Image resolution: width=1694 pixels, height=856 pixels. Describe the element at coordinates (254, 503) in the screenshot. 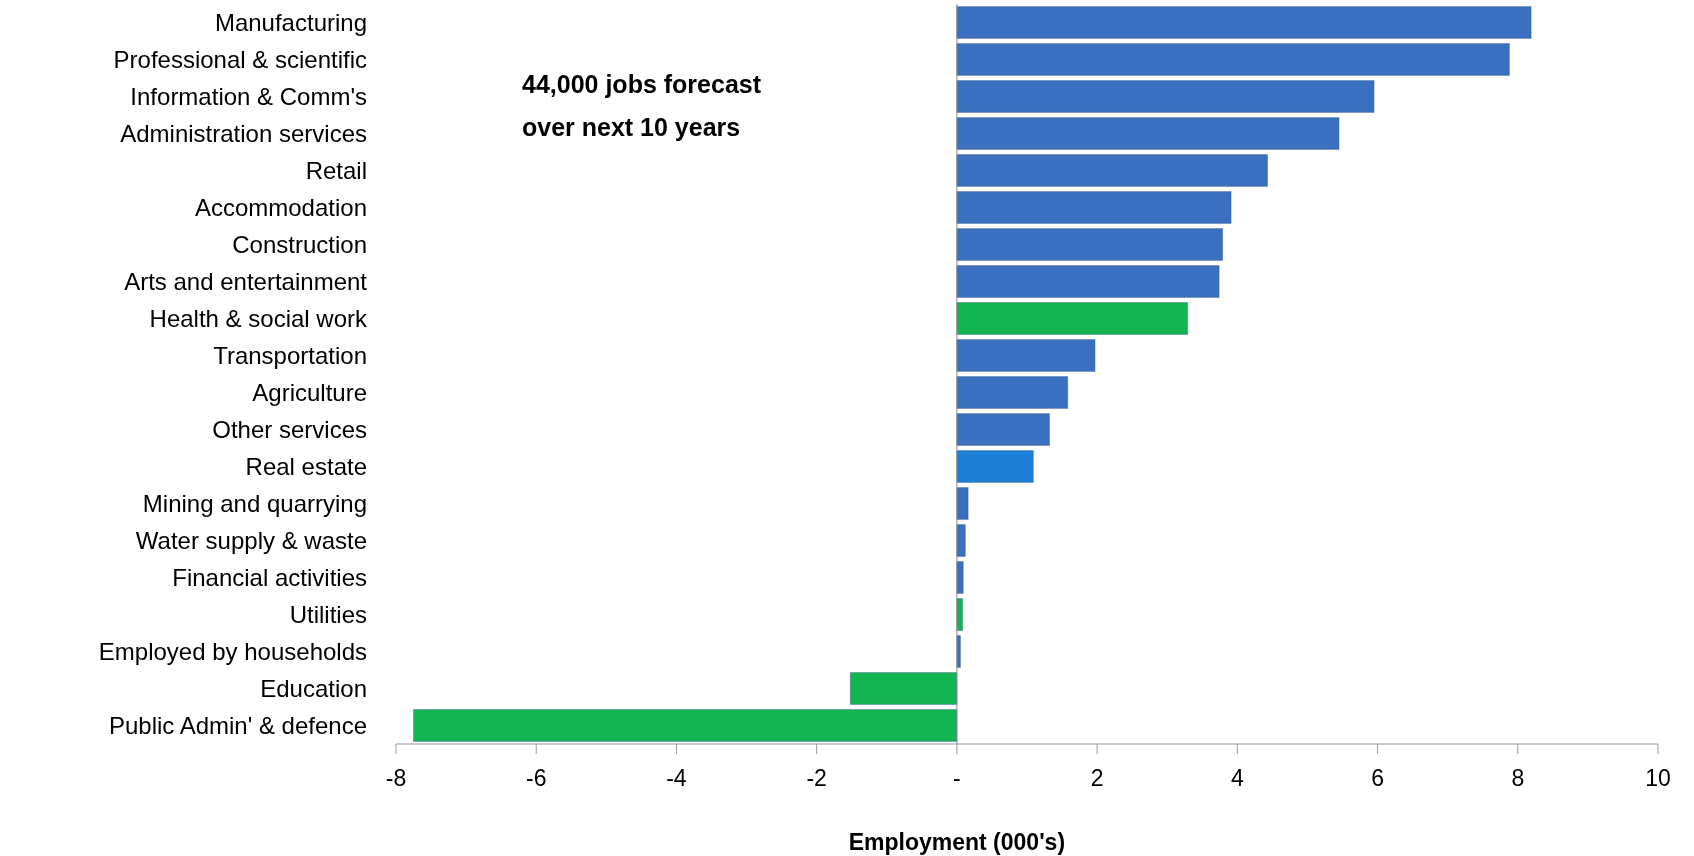

I see `y-tick-label: Mining and quarrying` at that location.